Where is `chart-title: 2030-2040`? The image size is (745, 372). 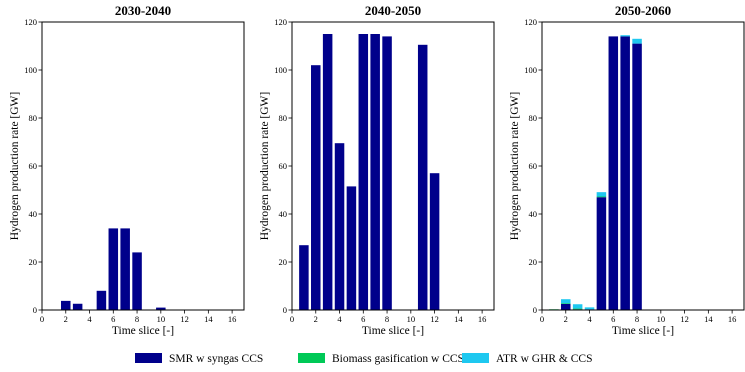 chart-title: 2030-2040 is located at coordinates (143, 10).